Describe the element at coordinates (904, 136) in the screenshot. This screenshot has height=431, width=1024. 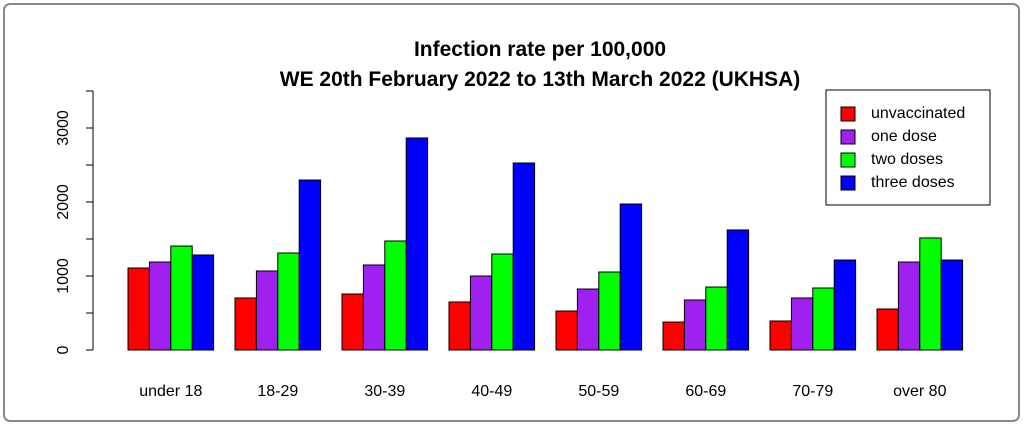
I see `legend-label: one dose` at that location.